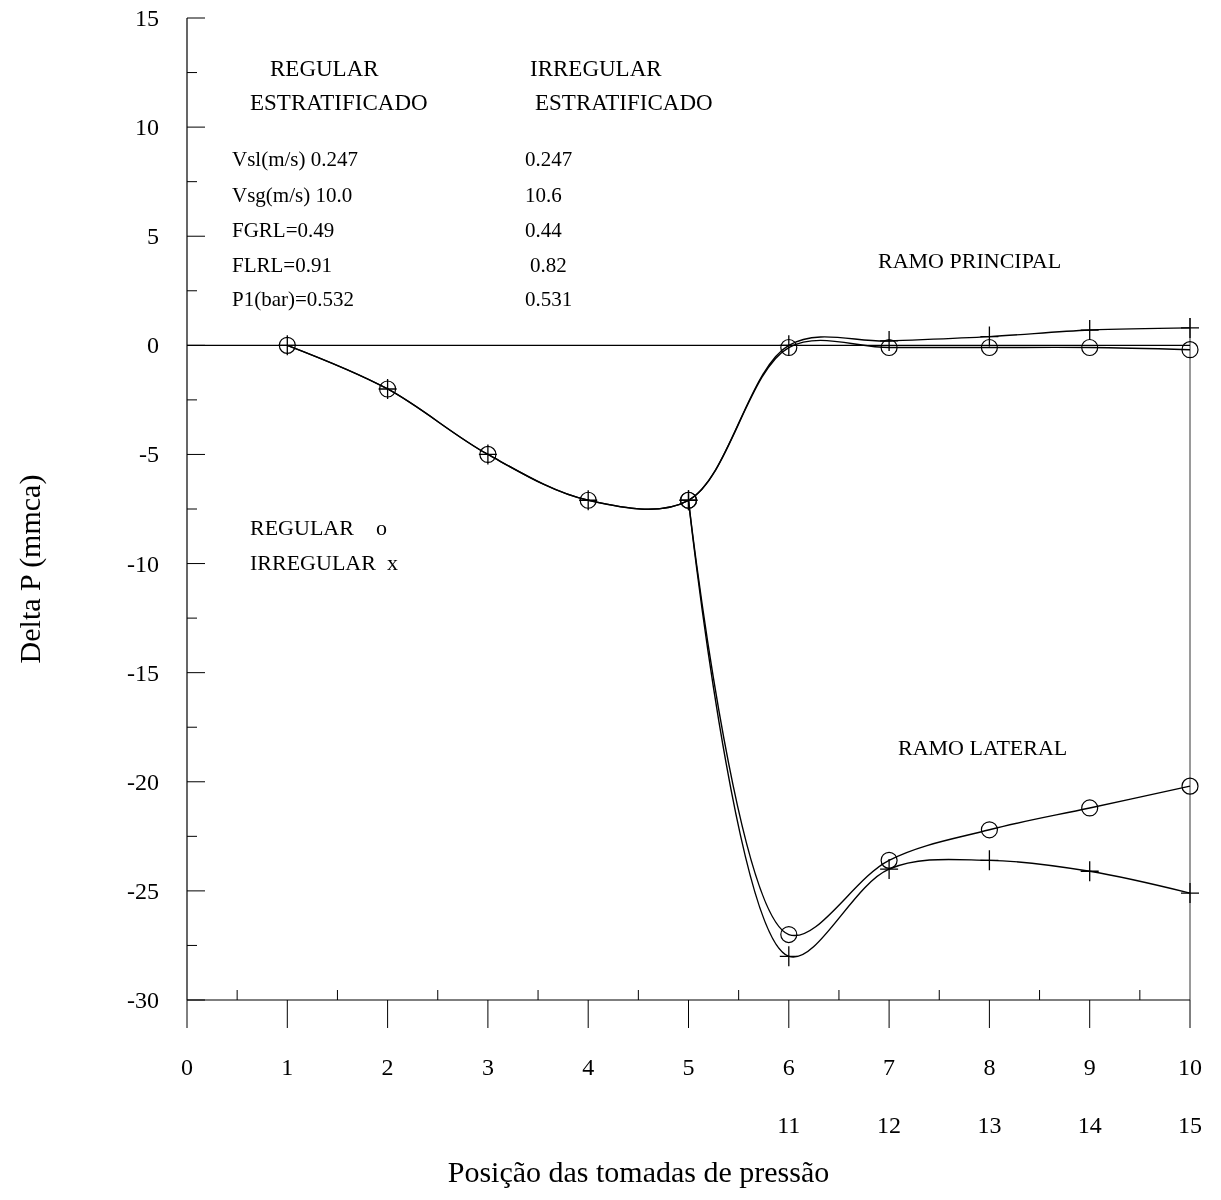 The height and width of the screenshot is (1200, 1221). Describe the element at coordinates (147, 18) in the screenshot. I see `y-tick-label: 15` at that location.